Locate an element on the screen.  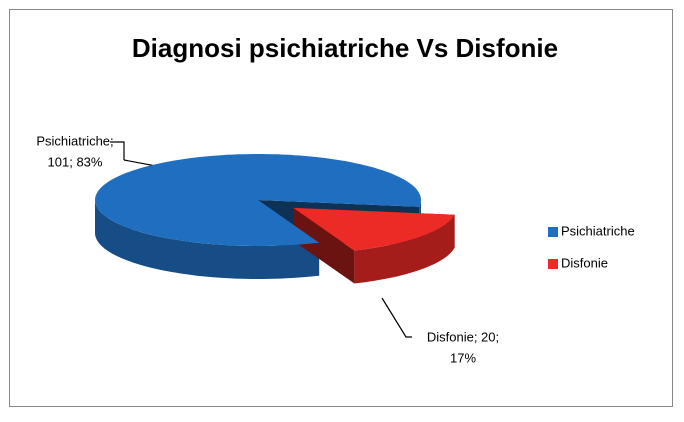
chart-title: Diagnosi psichiatriche Vs Disfonie is located at coordinates (345, 48).